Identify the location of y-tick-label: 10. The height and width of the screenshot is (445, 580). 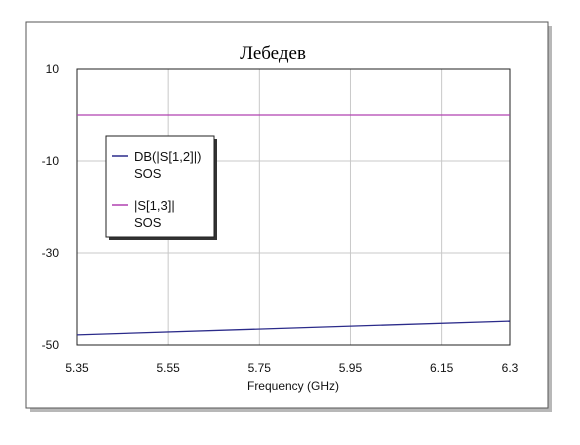
(53, 69).